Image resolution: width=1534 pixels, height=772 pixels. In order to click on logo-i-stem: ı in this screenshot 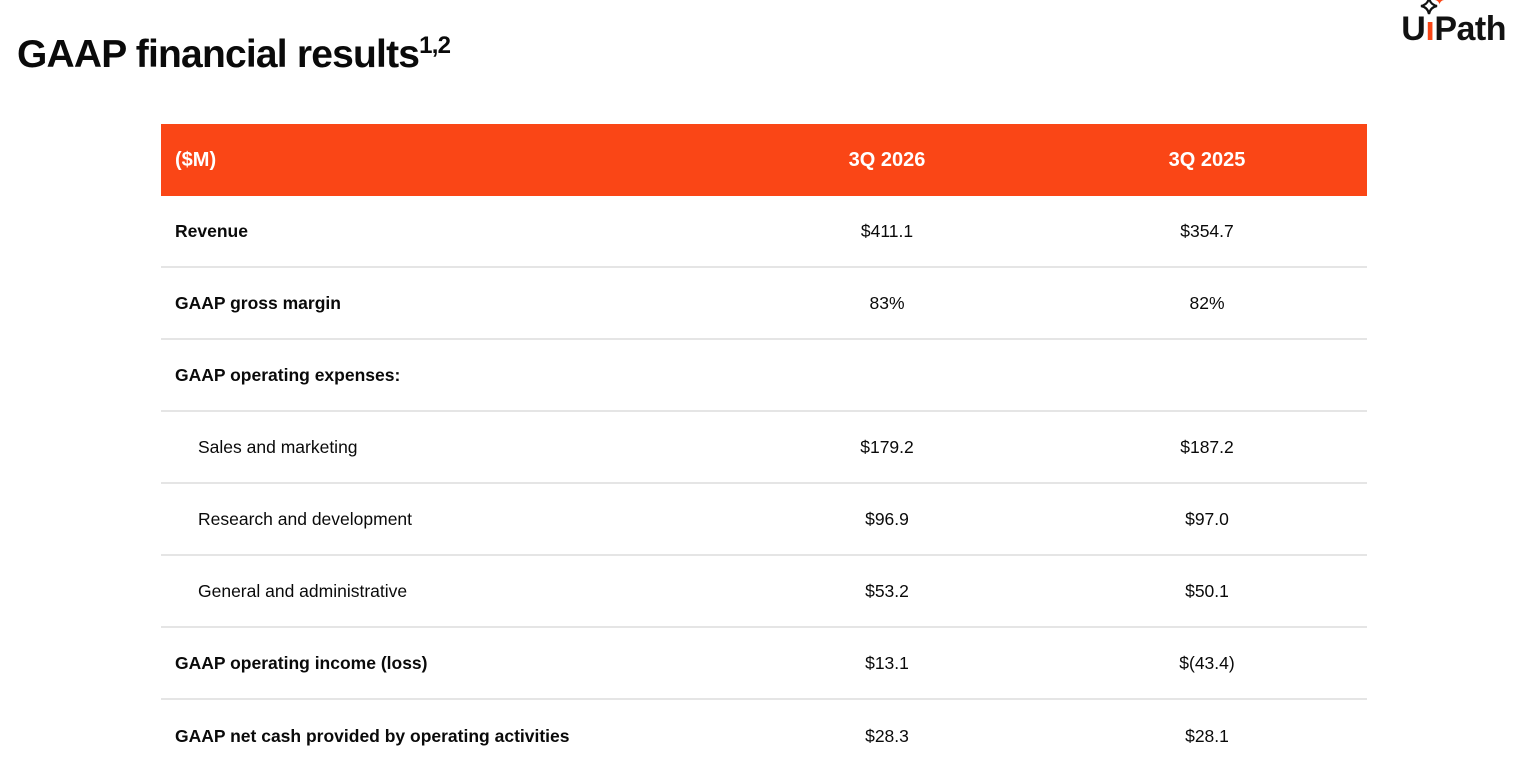, I will do `click(1430, 29)`.